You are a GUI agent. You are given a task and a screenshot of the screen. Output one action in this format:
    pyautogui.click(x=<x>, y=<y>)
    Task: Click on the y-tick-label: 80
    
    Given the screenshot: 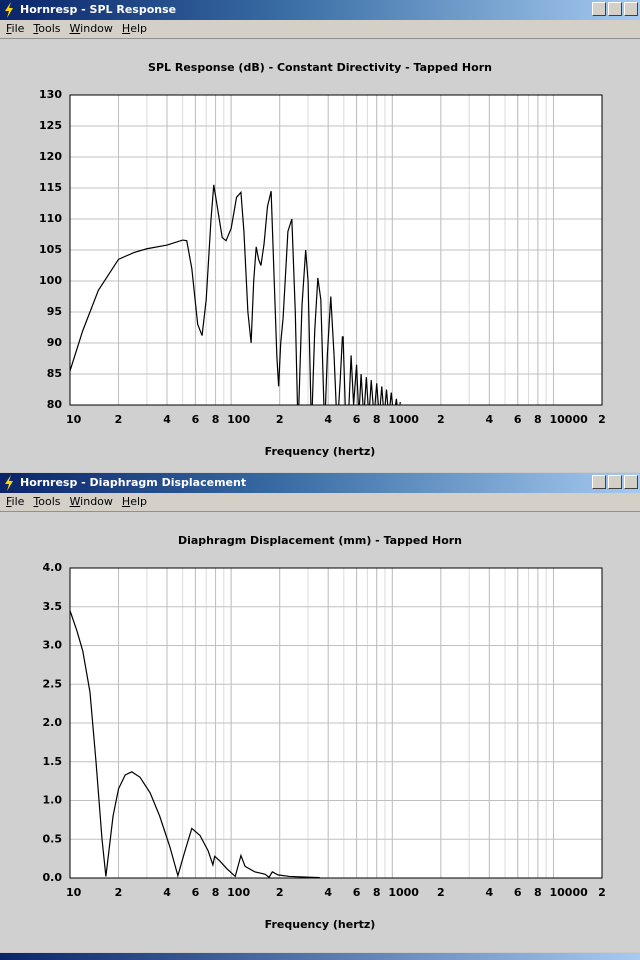 What is the action you would take?
    pyautogui.click(x=55, y=404)
    